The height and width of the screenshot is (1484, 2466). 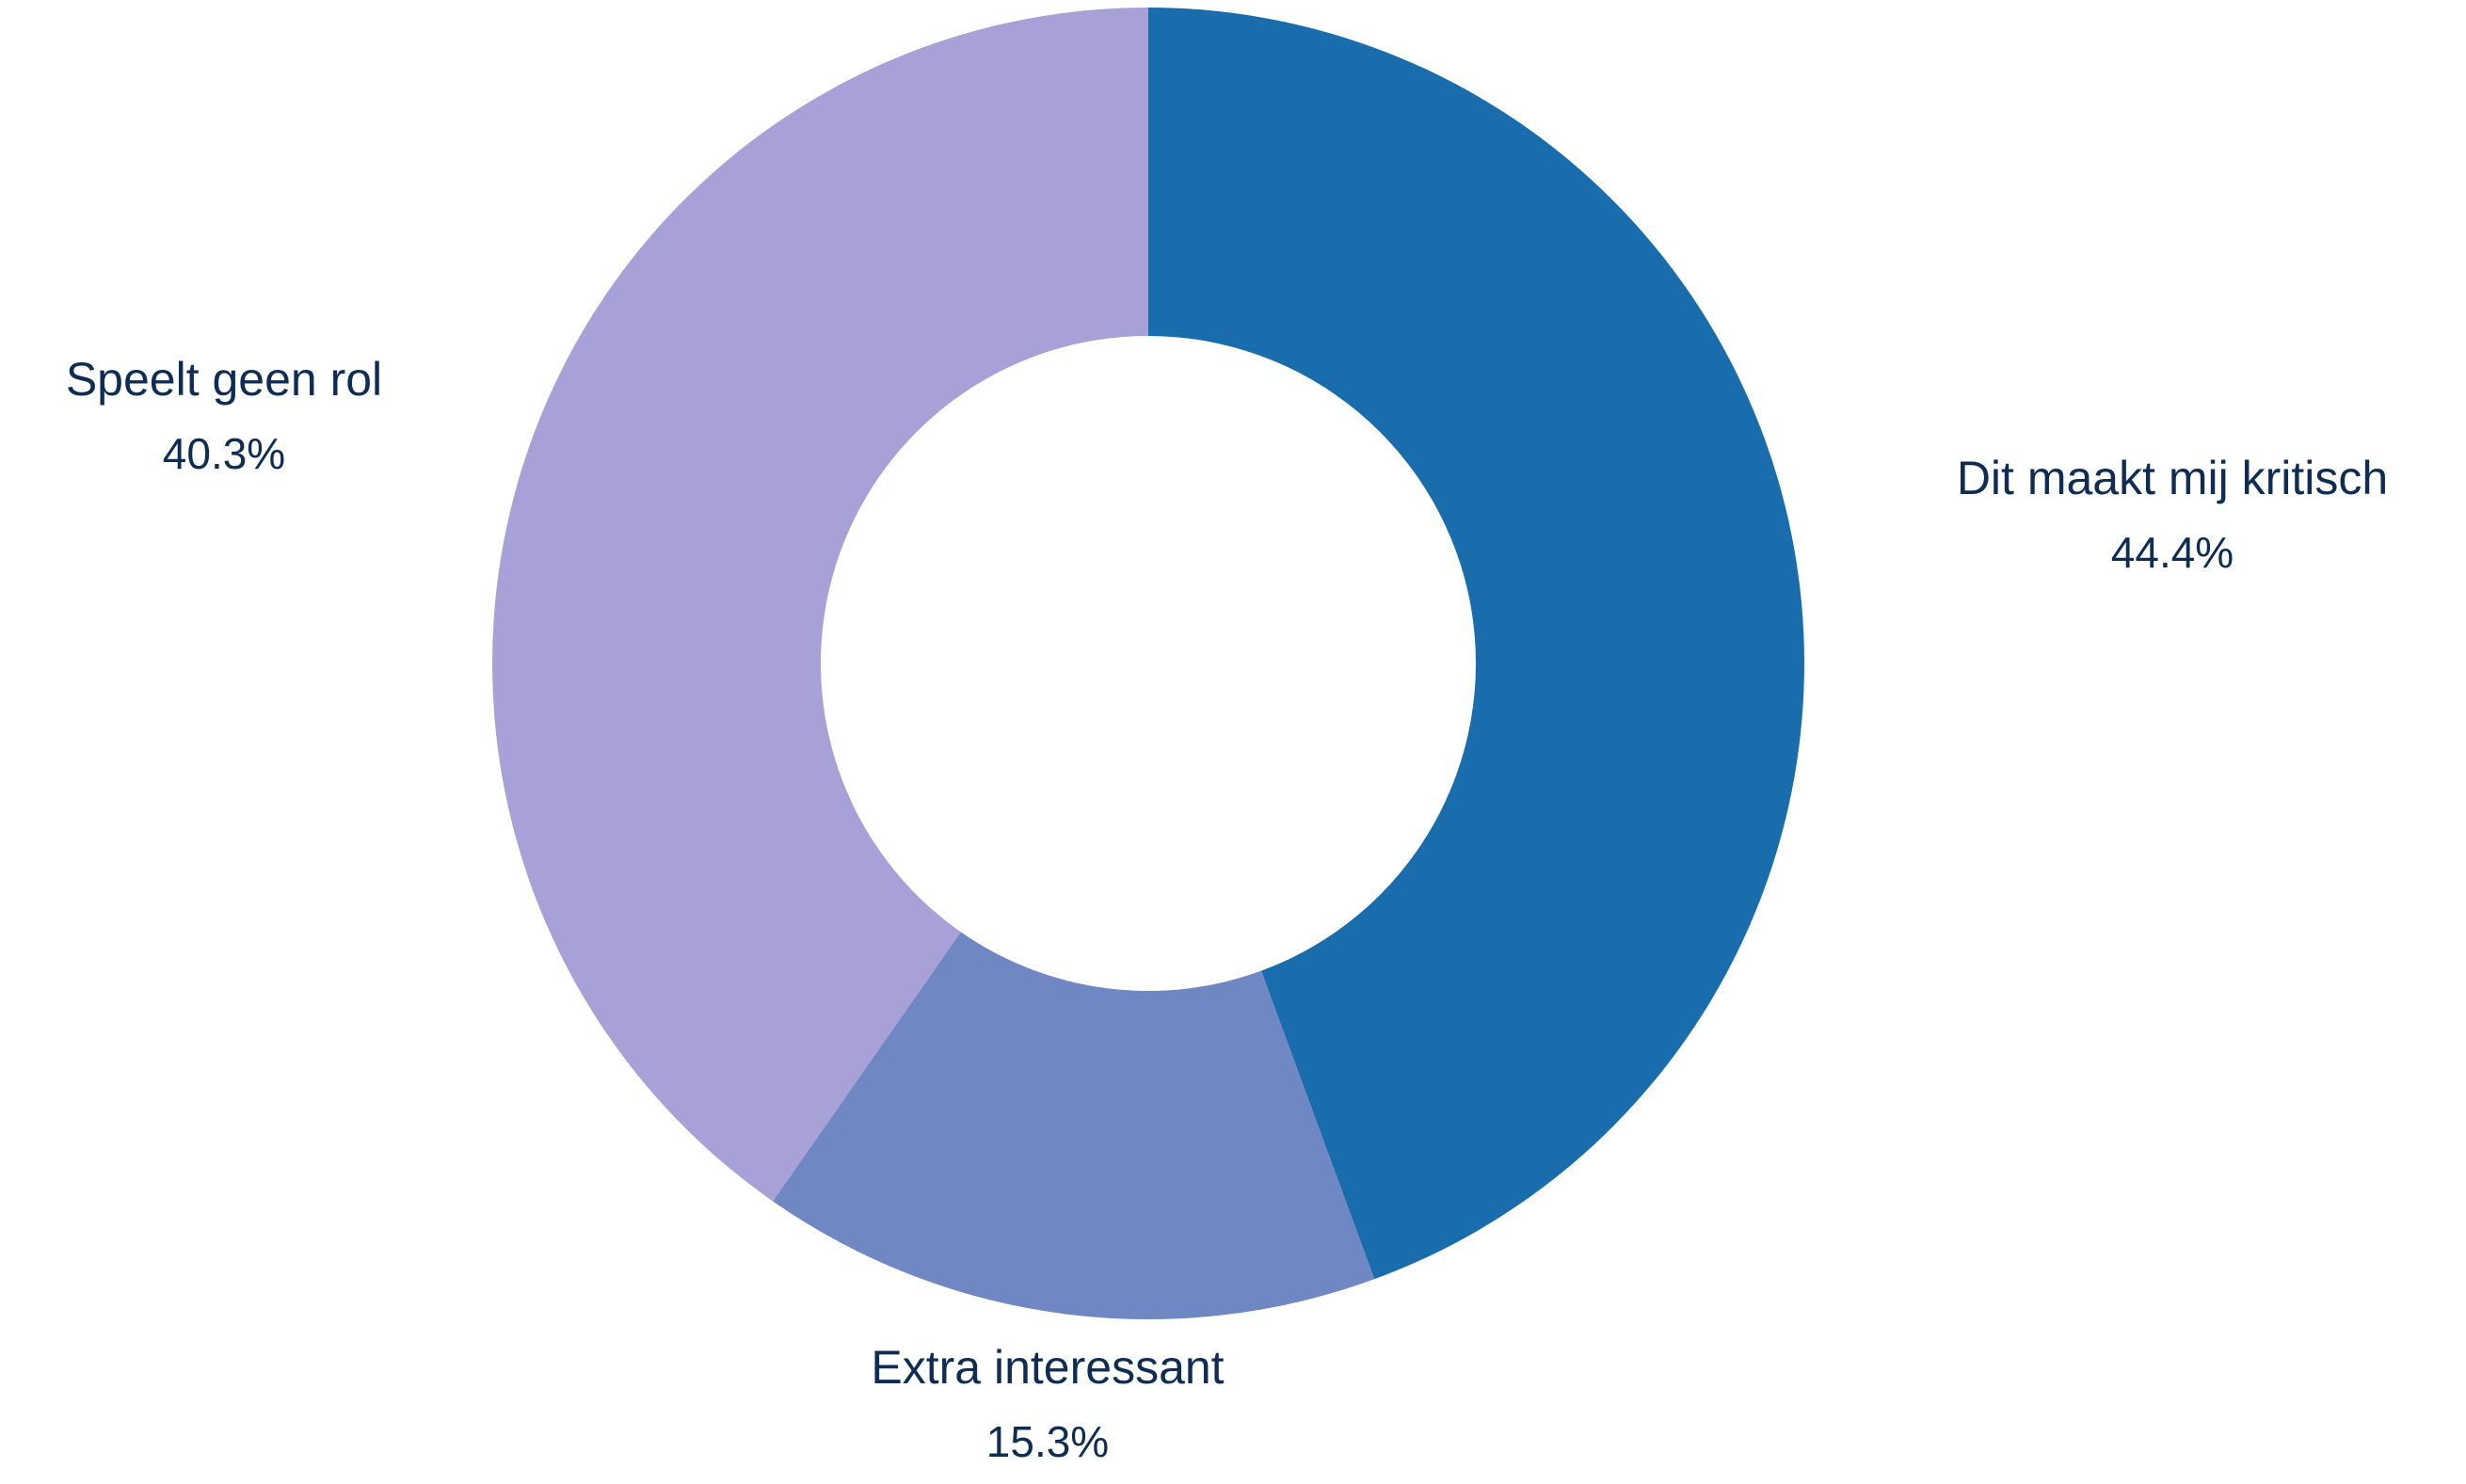 I want to click on slice-value-label: 40.3%, so click(x=224, y=453).